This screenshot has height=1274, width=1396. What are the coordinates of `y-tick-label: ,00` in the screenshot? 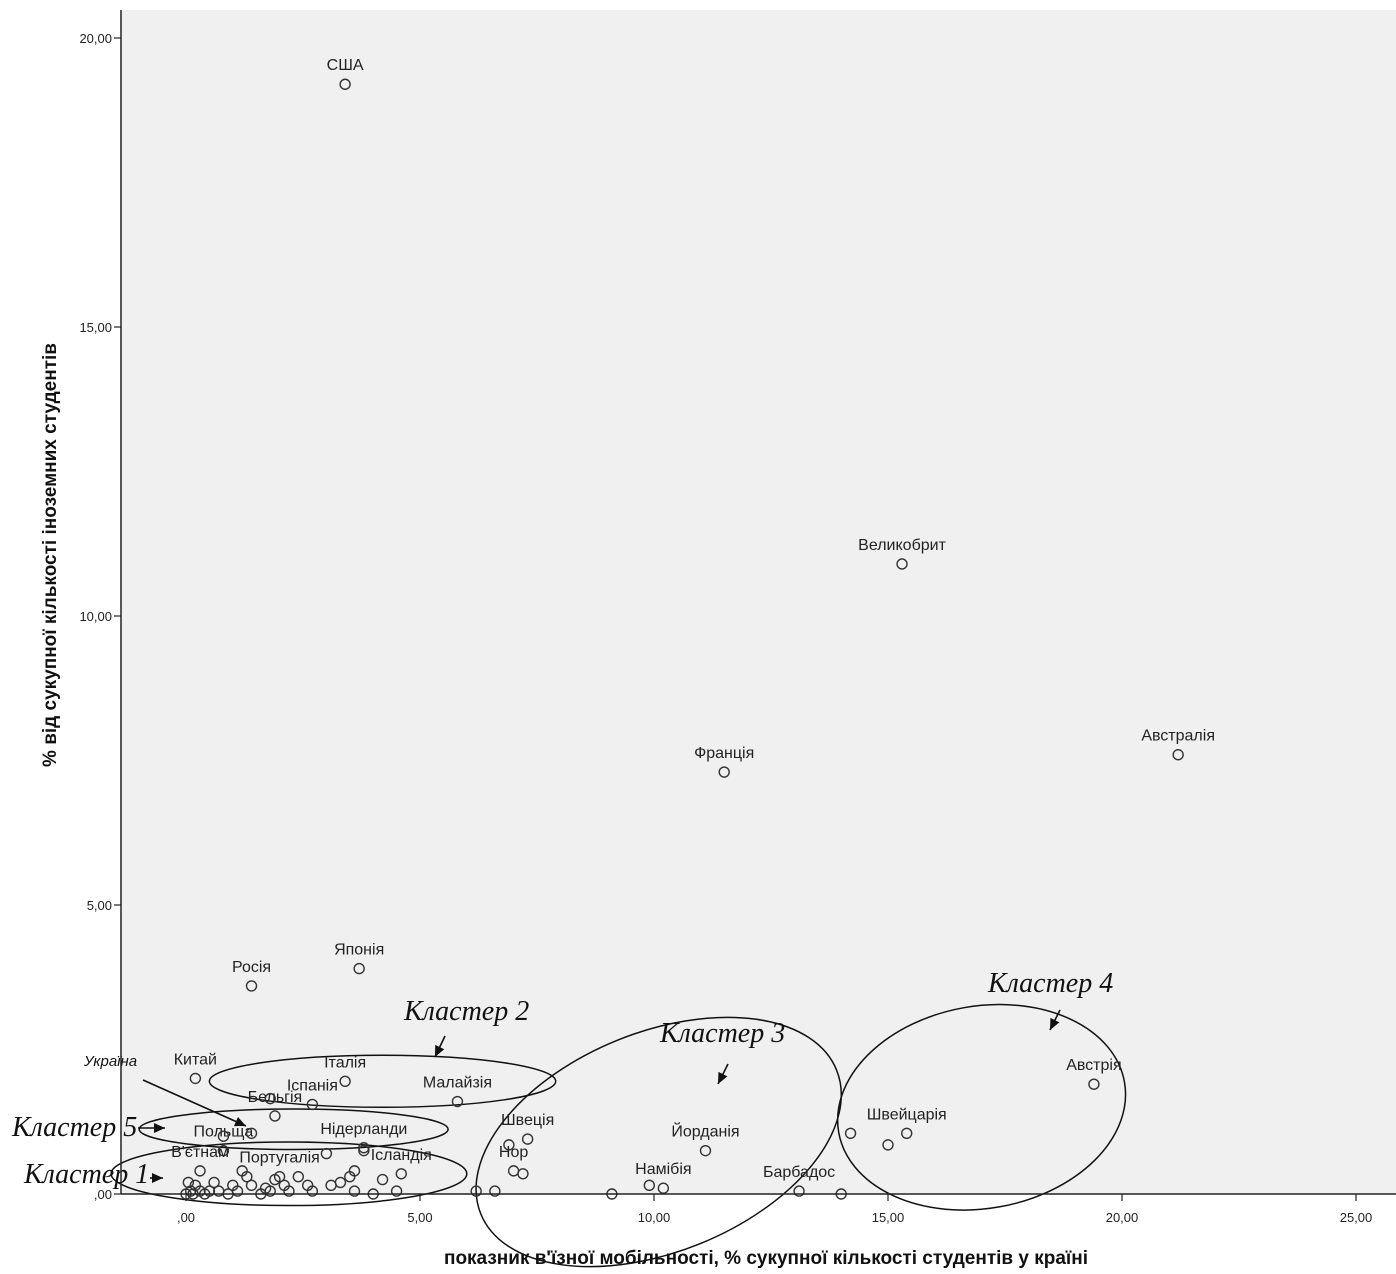 It's located at (103, 1194).